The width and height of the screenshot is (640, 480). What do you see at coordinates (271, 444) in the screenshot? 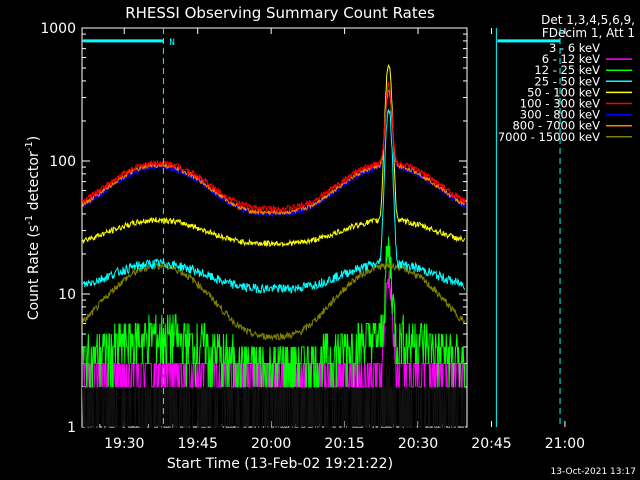
I see `x-tick-label: 20:00` at bounding box center [271, 444].